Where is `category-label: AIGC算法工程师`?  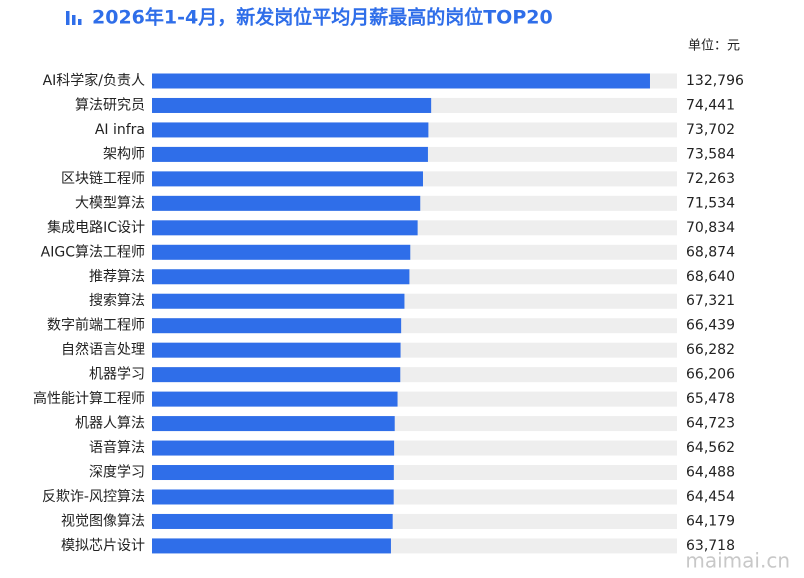 category-label: AIGC算法工程师 is located at coordinates (93, 252).